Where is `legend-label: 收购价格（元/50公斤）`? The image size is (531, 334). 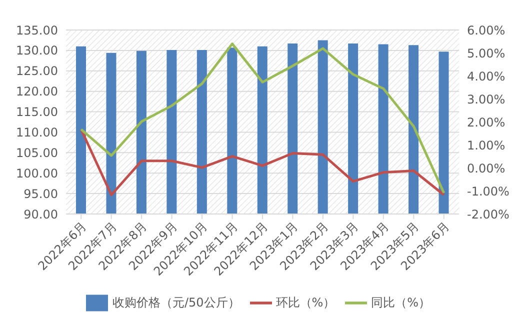
legend-label: 收购价格（元/50公斤） is located at coordinates (176, 302).